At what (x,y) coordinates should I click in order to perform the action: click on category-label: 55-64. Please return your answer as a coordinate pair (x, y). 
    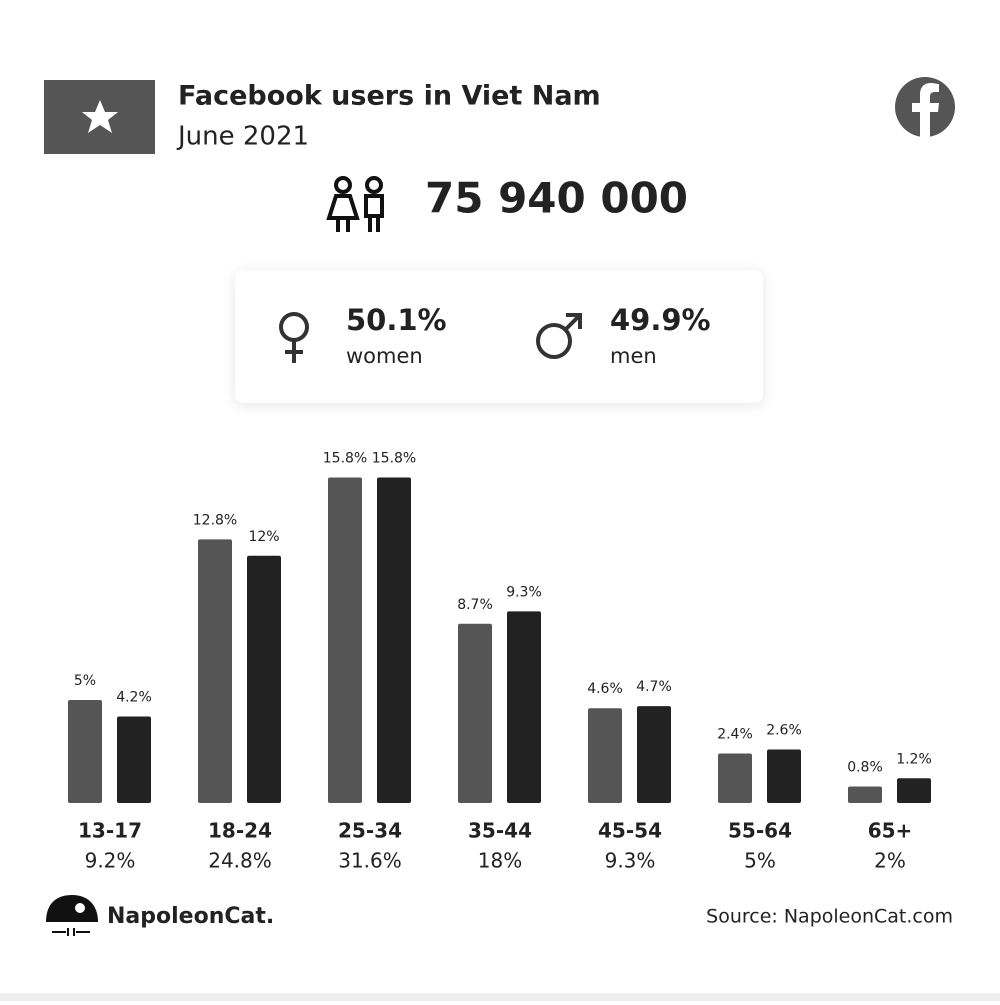
    Looking at the image, I should click on (760, 831).